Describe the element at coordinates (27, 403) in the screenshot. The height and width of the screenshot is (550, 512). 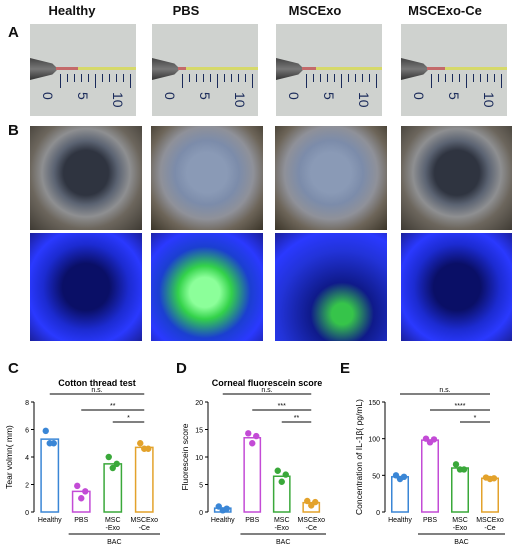
I see `y-tick-label: 8` at that location.